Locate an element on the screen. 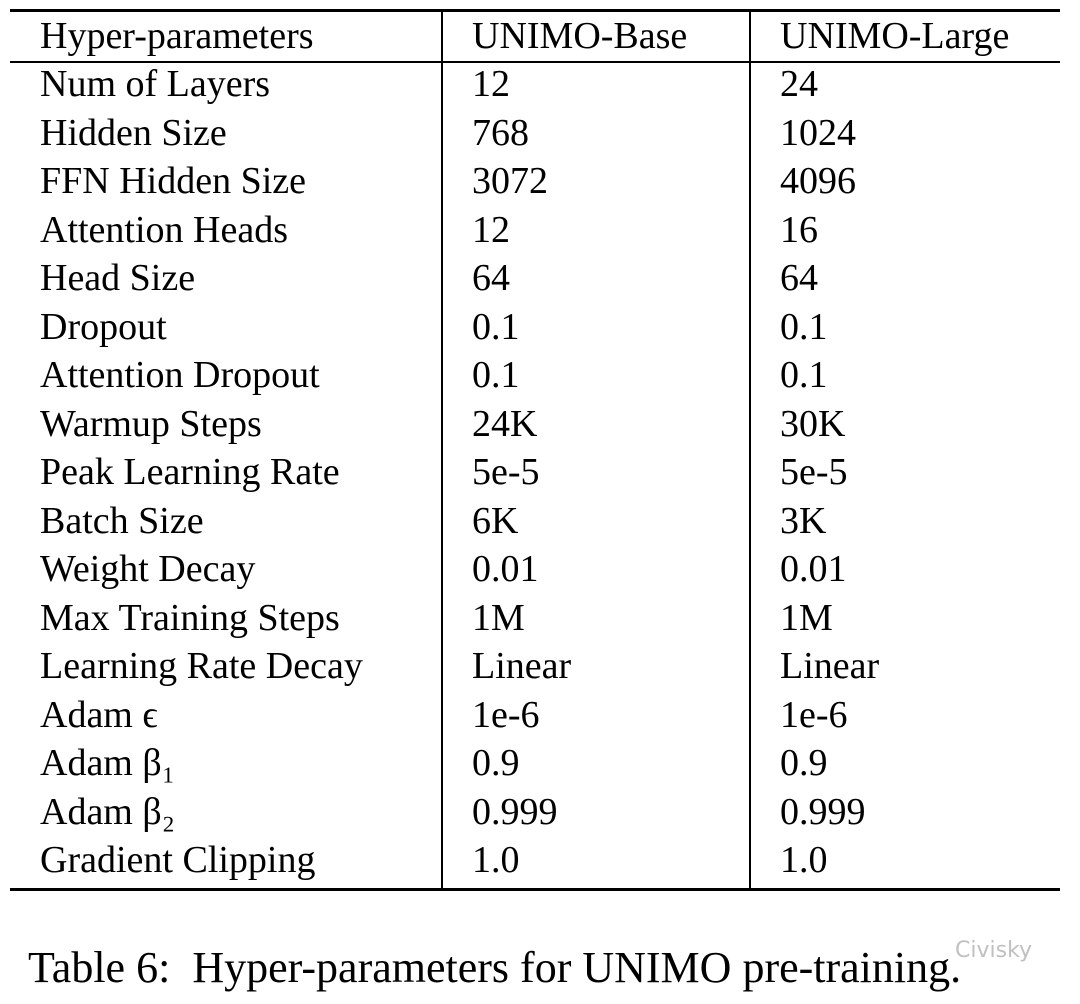 The height and width of the screenshot is (1004, 1080). header-cell: UNIMO-Base is located at coordinates (580, 36).